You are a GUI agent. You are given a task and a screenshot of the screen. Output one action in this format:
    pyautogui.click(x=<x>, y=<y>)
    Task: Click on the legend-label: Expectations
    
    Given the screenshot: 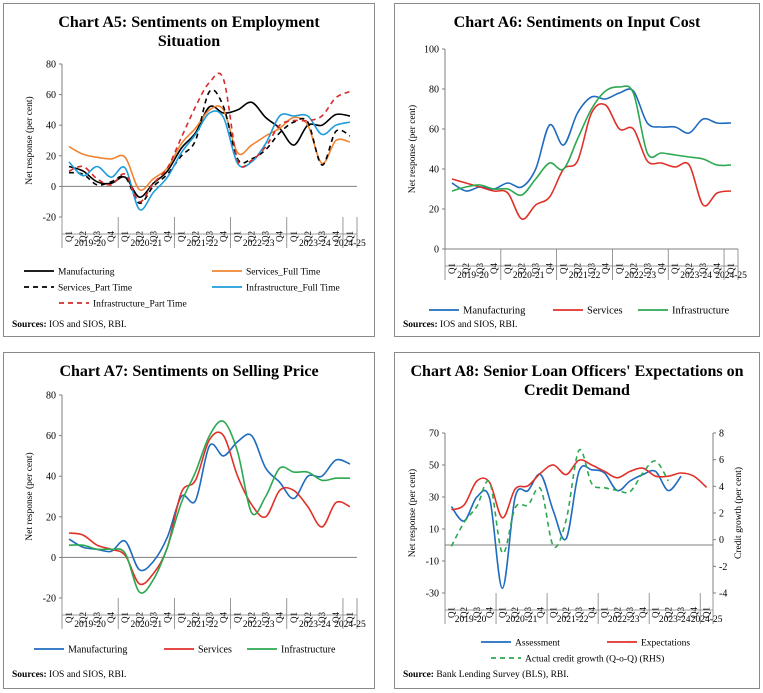 What is the action you would take?
    pyautogui.click(x=665, y=644)
    